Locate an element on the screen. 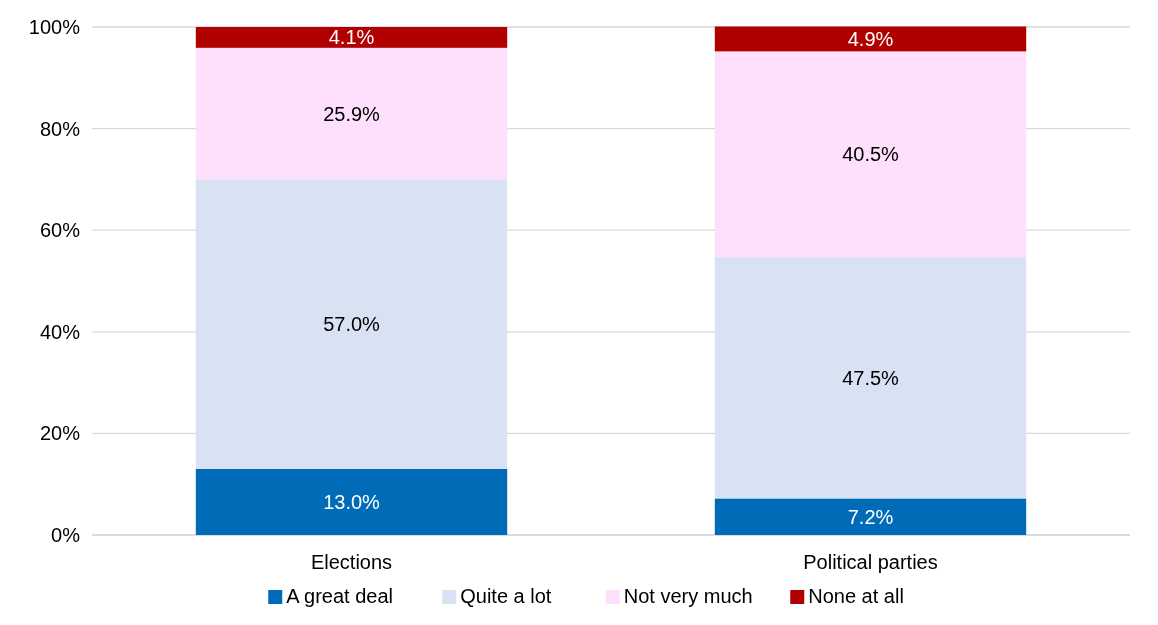 The image size is (1158, 625). x-tick-label: Political parties is located at coordinates (870, 562).